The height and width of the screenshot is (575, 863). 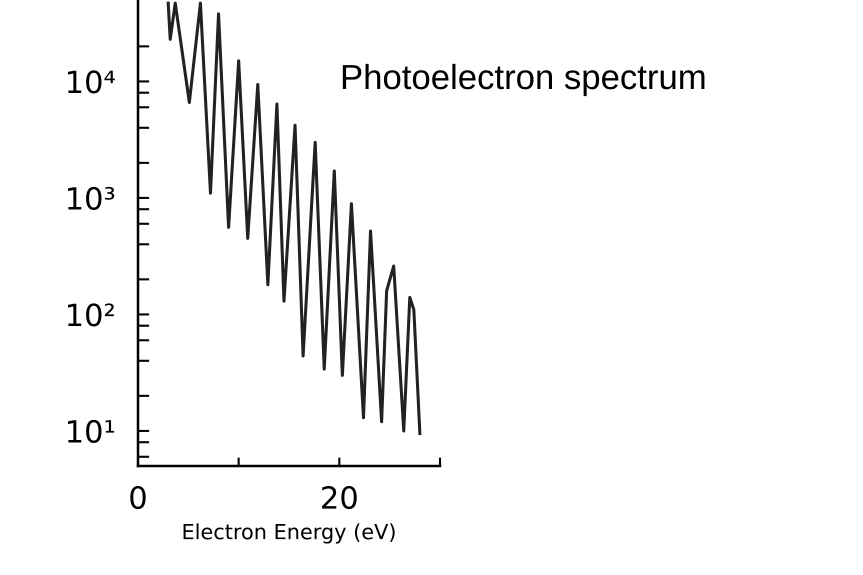 What do you see at coordinates (91, 431) in the screenshot?
I see `y-tick-label: 10¹` at bounding box center [91, 431].